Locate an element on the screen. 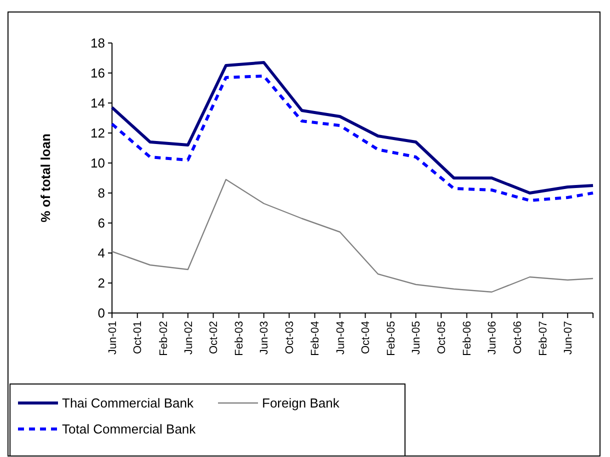 This screenshot has width=610, height=457. x-tick-label: Feb-02 is located at coordinates (164, 338).